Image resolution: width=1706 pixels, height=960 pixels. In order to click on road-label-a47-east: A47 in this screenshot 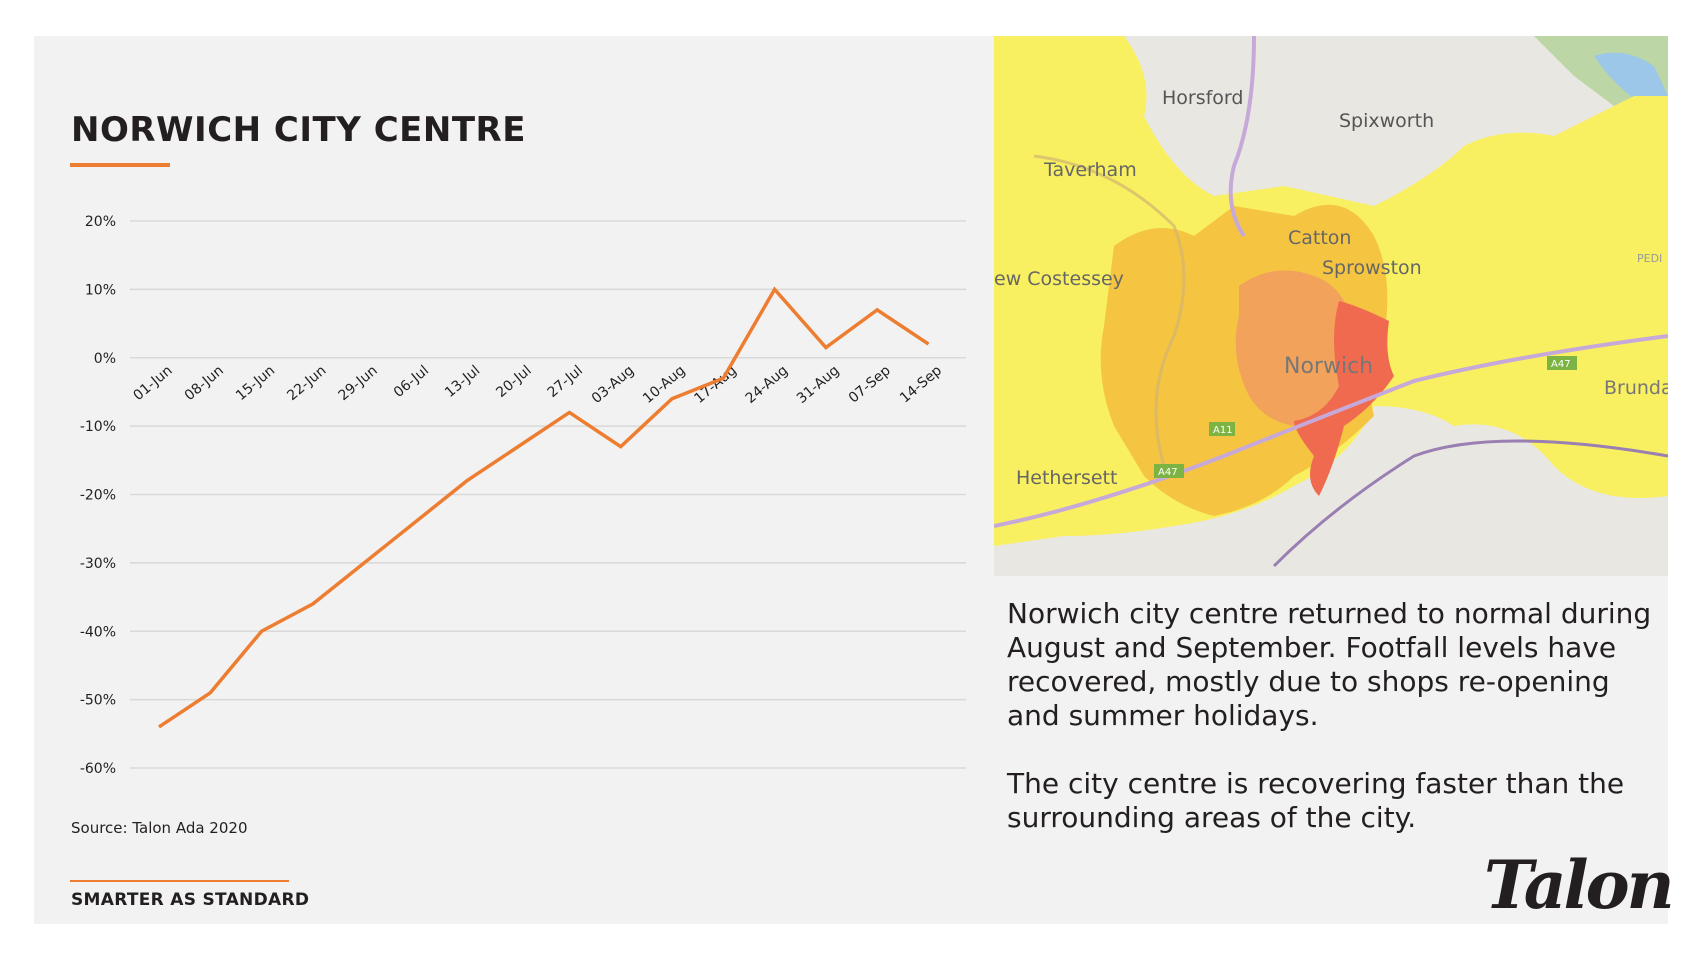, I will do `click(1561, 364)`.